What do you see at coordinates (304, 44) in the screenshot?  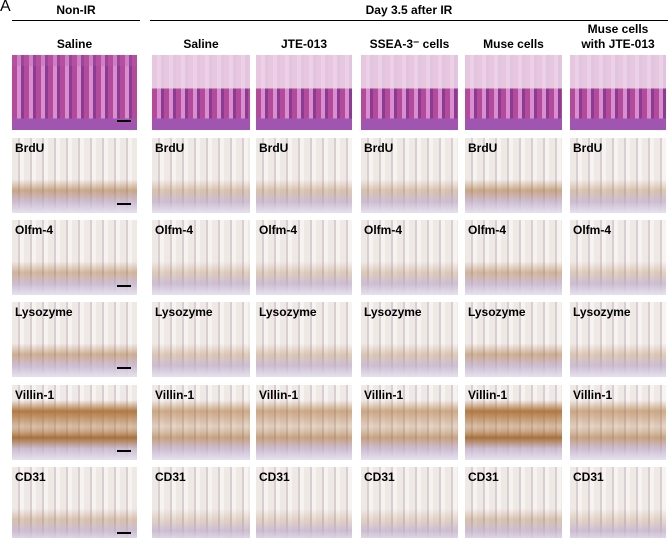 I see `column-label: JTE-013` at bounding box center [304, 44].